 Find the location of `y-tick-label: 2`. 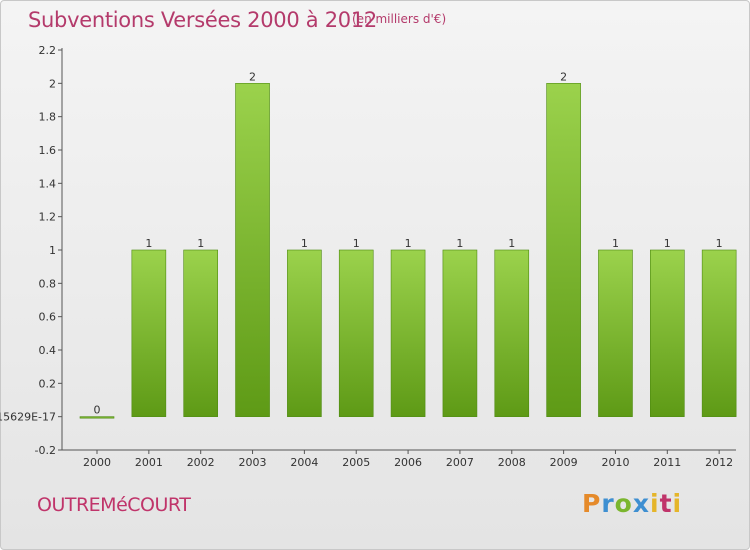

y-tick-label: 2 is located at coordinates (52, 83).